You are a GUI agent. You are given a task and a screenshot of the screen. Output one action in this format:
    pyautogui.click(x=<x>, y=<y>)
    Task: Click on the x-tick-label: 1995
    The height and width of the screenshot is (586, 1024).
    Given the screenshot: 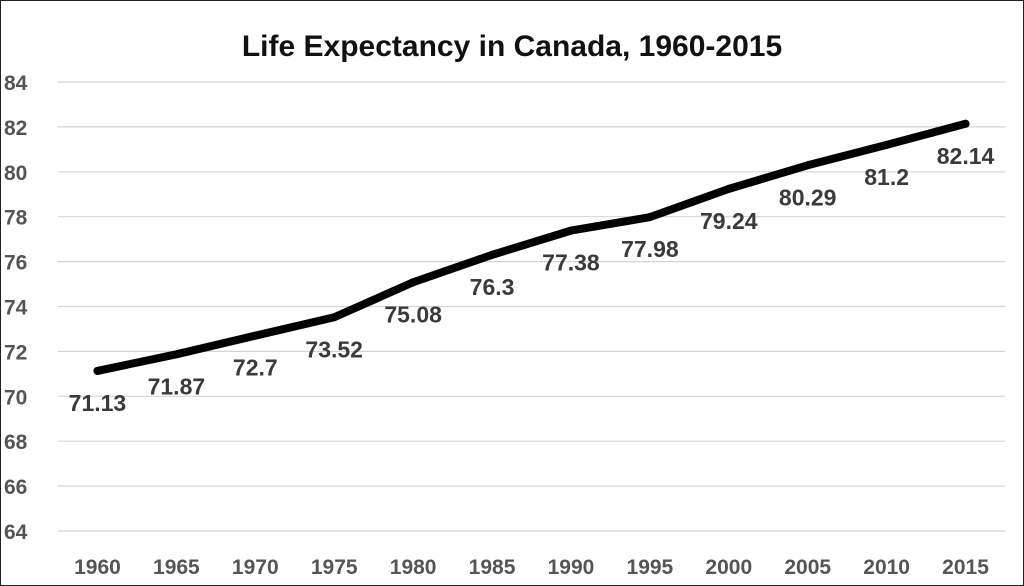 What is the action you would take?
    pyautogui.click(x=650, y=567)
    